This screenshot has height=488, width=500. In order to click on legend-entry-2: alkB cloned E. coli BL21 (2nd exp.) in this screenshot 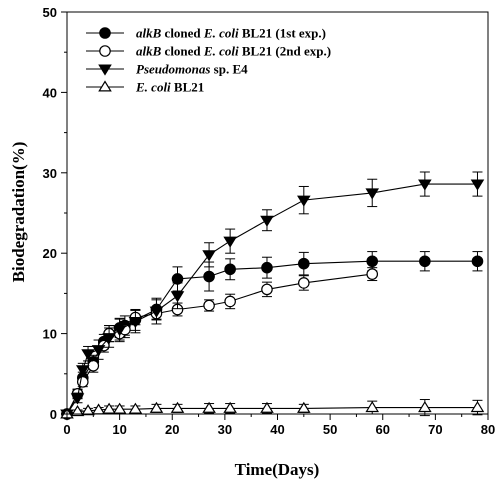, I will do `click(208, 51)`.